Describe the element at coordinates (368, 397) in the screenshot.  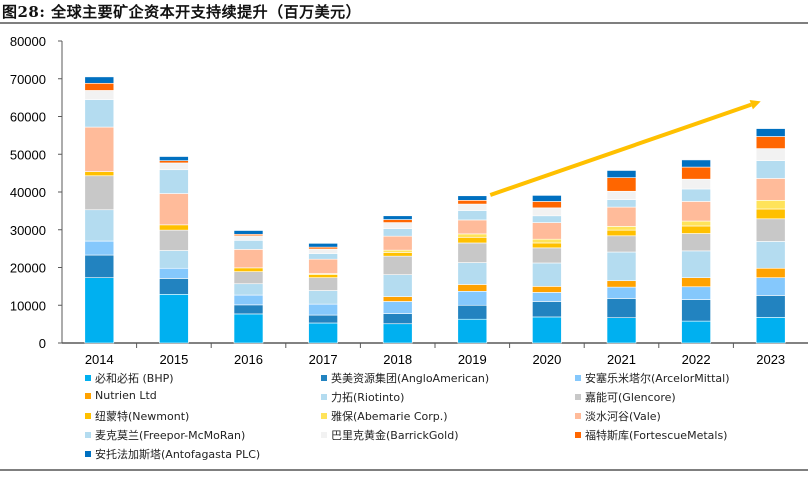
I see `legend-label: 力拓(Riotinto)` at that location.